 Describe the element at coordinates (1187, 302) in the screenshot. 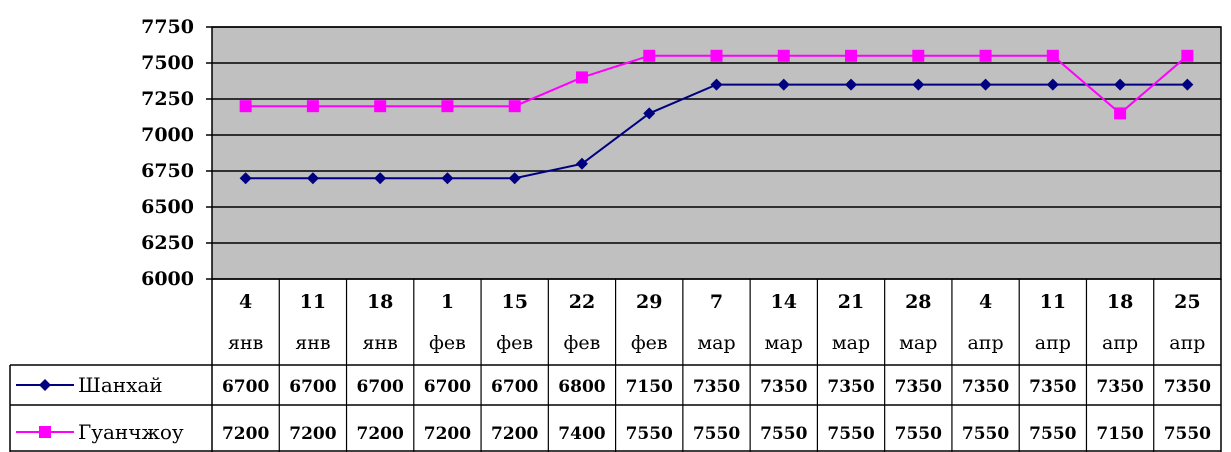

I see `x-category-day: 25` at that location.